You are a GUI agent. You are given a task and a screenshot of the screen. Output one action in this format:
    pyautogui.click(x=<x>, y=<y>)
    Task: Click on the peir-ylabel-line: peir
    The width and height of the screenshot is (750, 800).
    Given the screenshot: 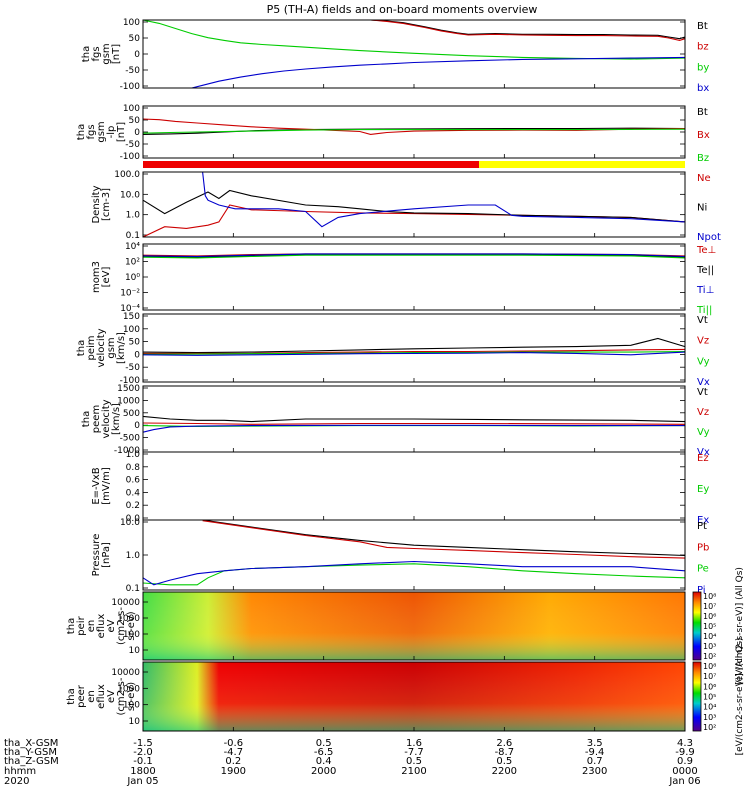 What is the action you would take?
    pyautogui.click(x=81, y=625)
    